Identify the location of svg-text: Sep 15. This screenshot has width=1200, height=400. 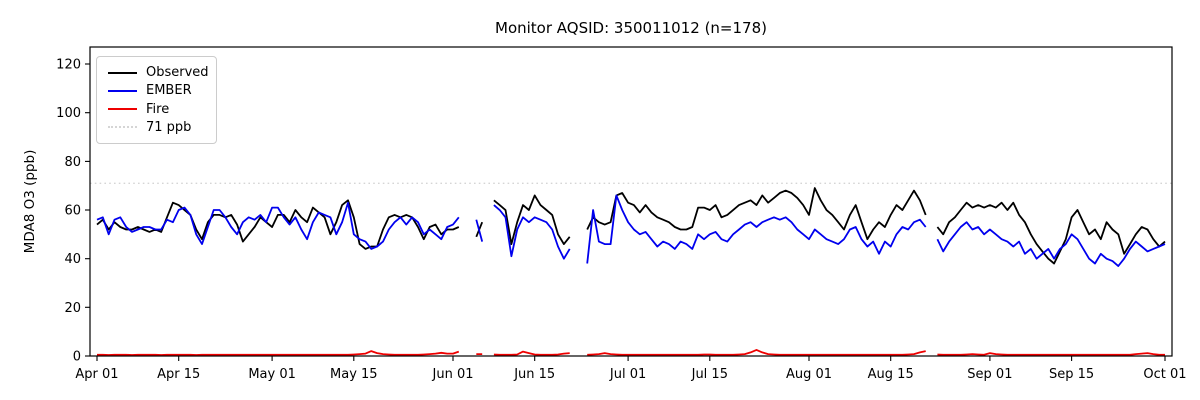
(1071, 374).